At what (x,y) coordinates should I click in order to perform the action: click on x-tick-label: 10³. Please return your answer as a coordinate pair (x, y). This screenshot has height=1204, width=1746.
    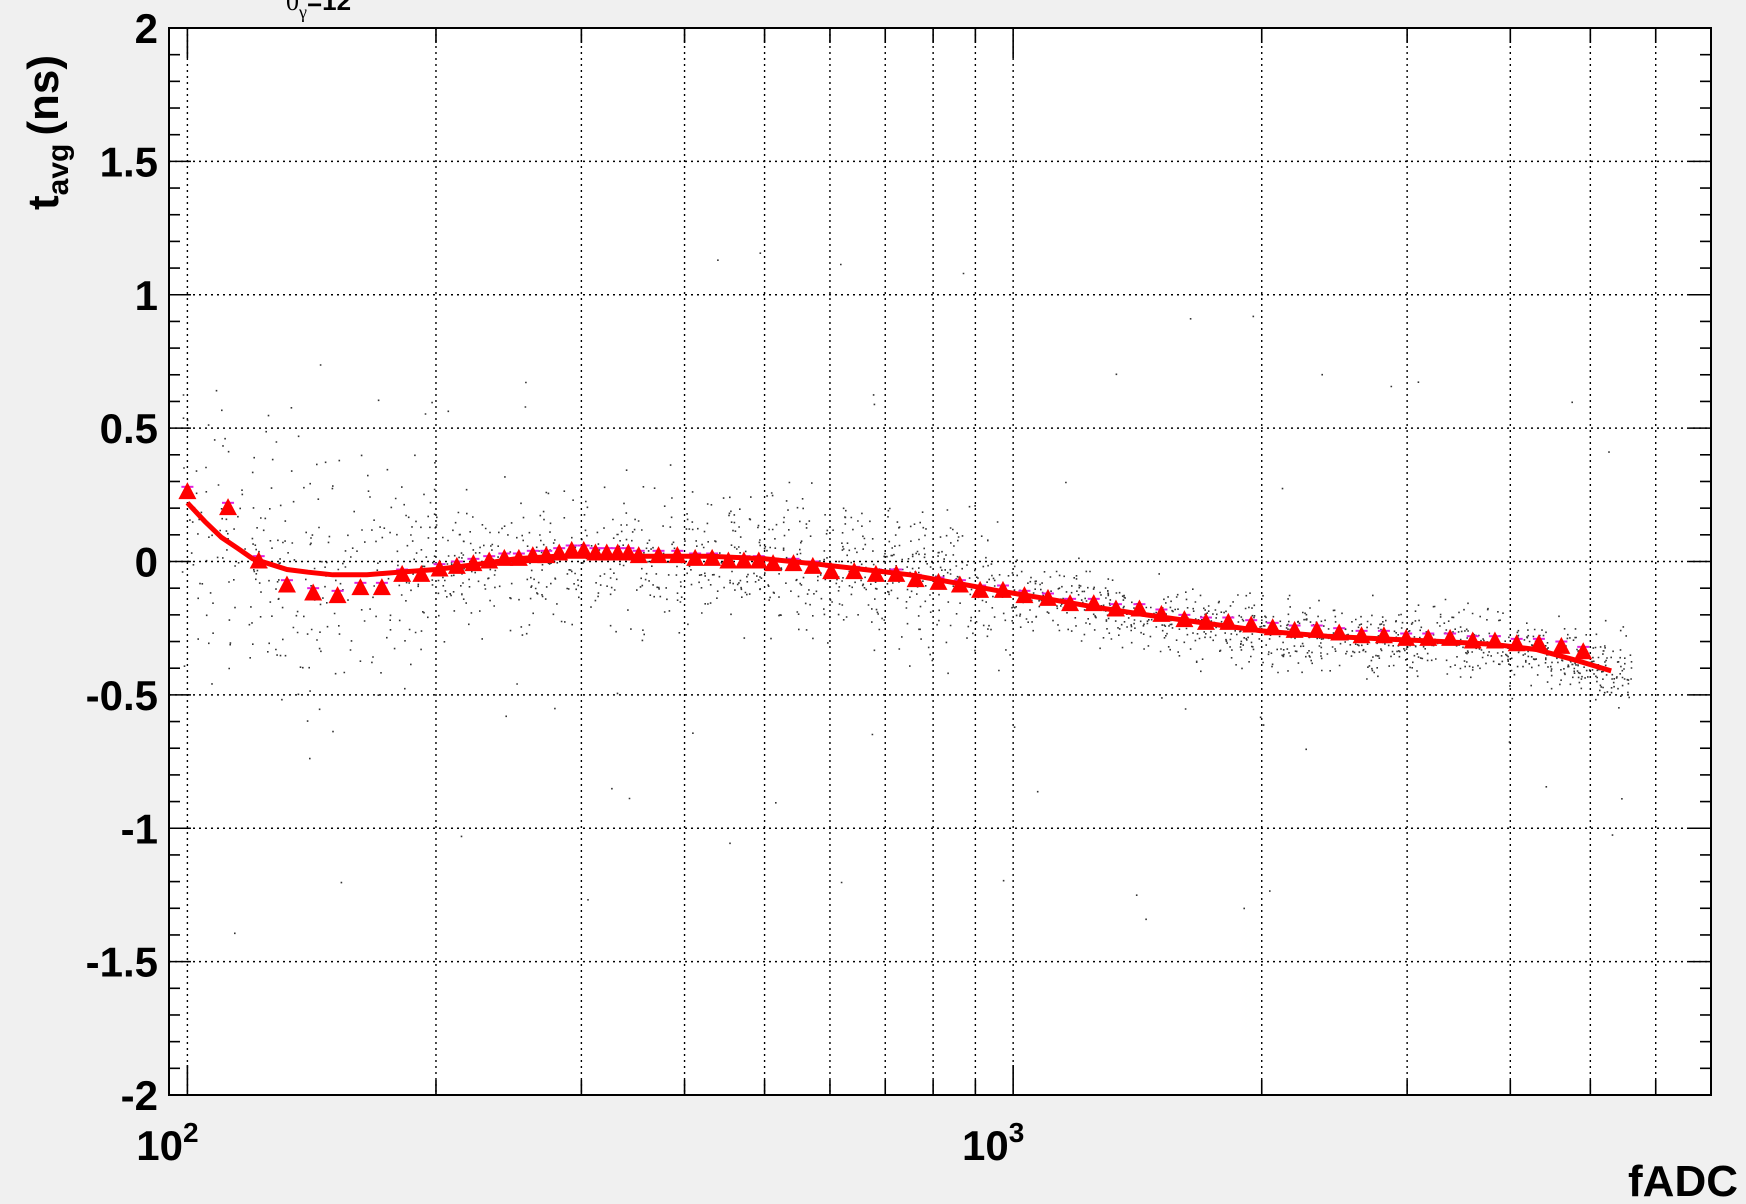
    Looking at the image, I should click on (993, 1143).